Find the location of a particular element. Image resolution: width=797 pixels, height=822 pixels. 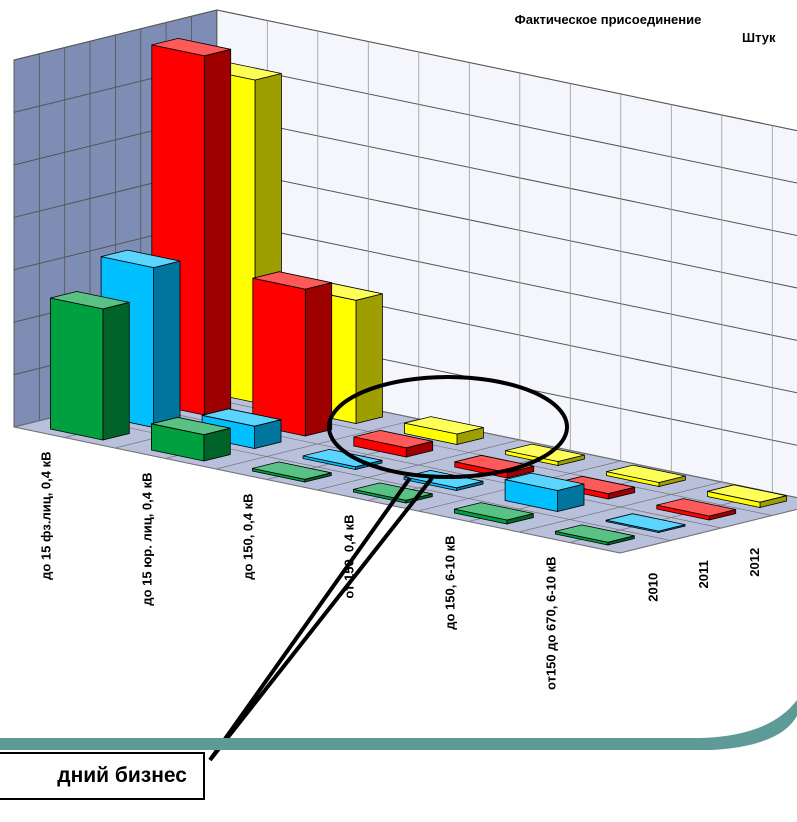

x-tick-label: до 150, 0,4 кВ is located at coordinates (248, 537).